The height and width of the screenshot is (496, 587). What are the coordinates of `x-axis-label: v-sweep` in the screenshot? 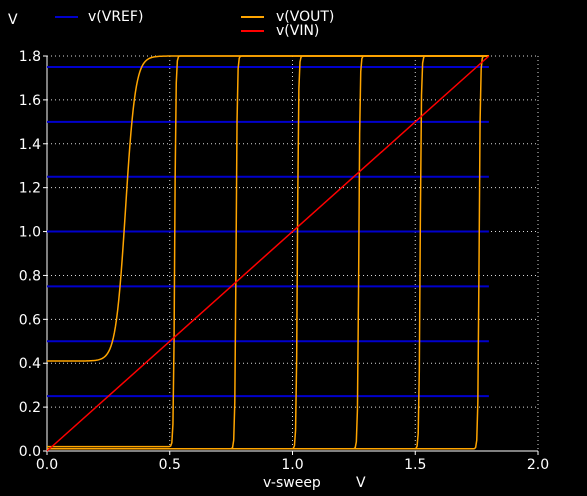 It's located at (292, 483).